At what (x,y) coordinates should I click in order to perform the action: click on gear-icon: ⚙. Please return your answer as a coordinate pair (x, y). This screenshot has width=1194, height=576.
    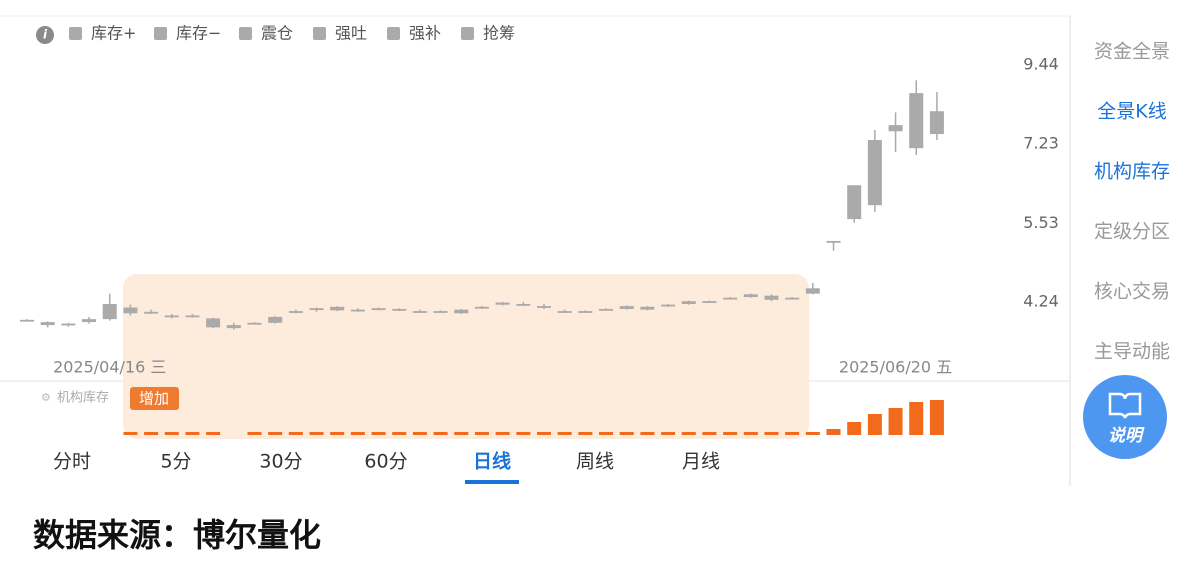
    Looking at the image, I should click on (46, 397).